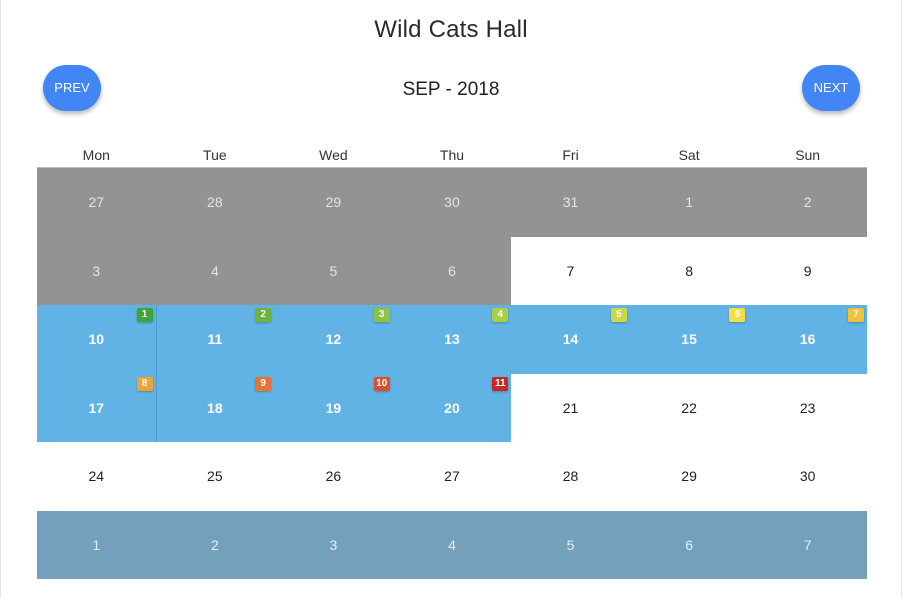 This screenshot has height=598, width=902. What do you see at coordinates (570, 476) in the screenshot?
I see `calendar-day: 28` at bounding box center [570, 476].